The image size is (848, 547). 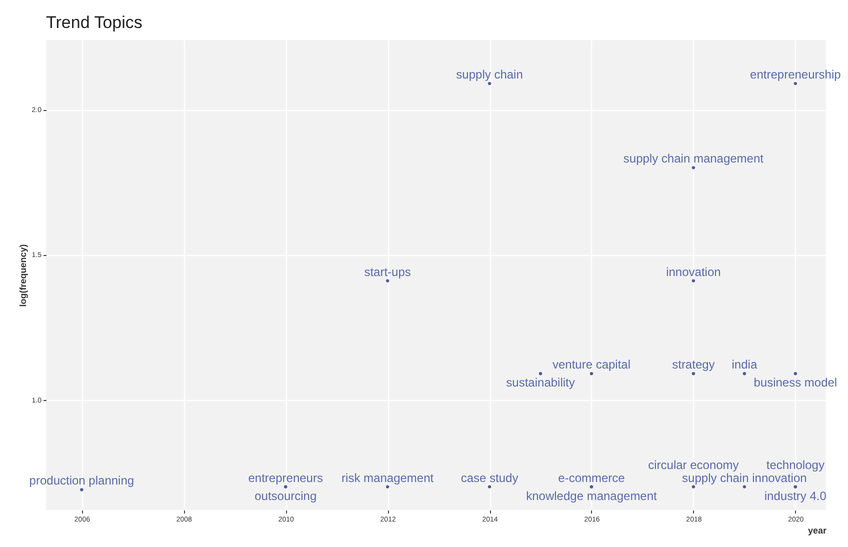 What do you see at coordinates (693, 159) in the screenshot?
I see `annotation: supply chain management` at bounding box center [693, 159].